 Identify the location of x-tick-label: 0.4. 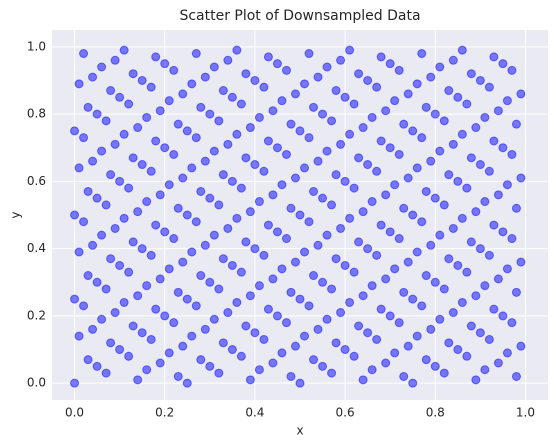
(254, 413).